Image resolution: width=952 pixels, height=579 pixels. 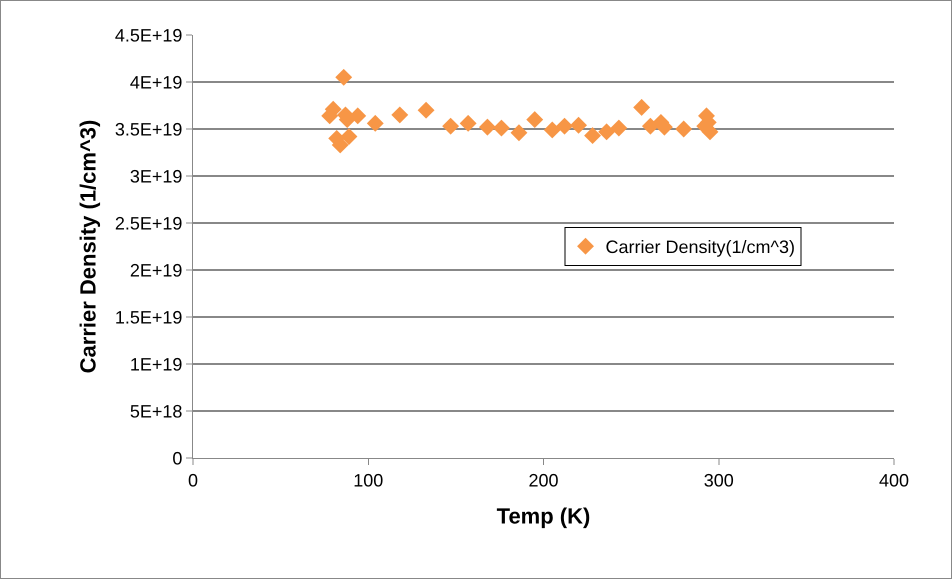 What do you see at coordinates (177, 458) in the screenshot?
I see `y-tick-label: 0` at bounding box center [177, 458].